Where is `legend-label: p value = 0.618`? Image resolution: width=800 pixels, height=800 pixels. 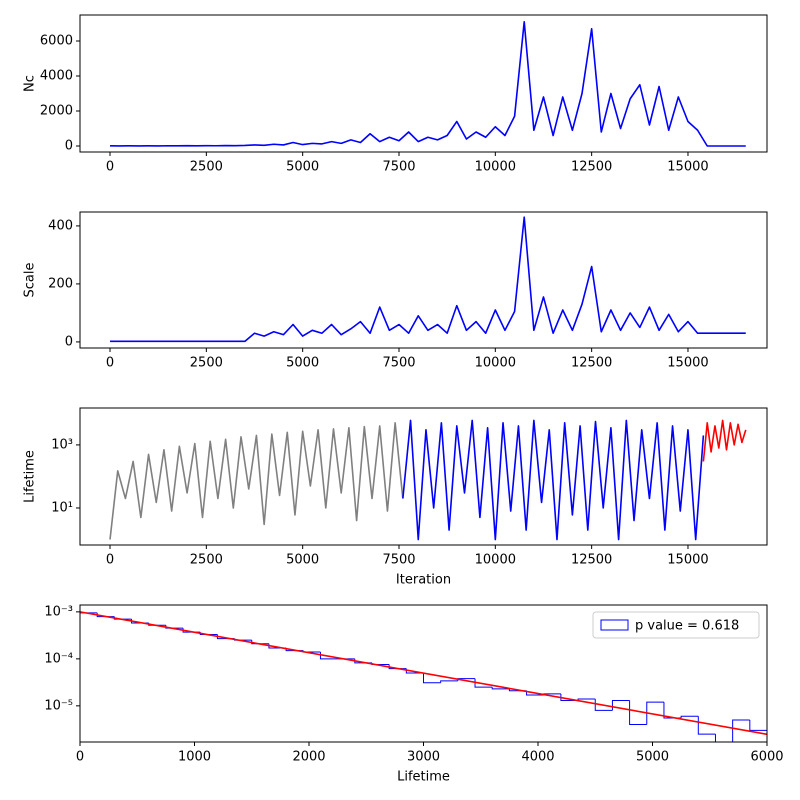 legend-label: p value = 0.618 is located at coordinates (687, 626).